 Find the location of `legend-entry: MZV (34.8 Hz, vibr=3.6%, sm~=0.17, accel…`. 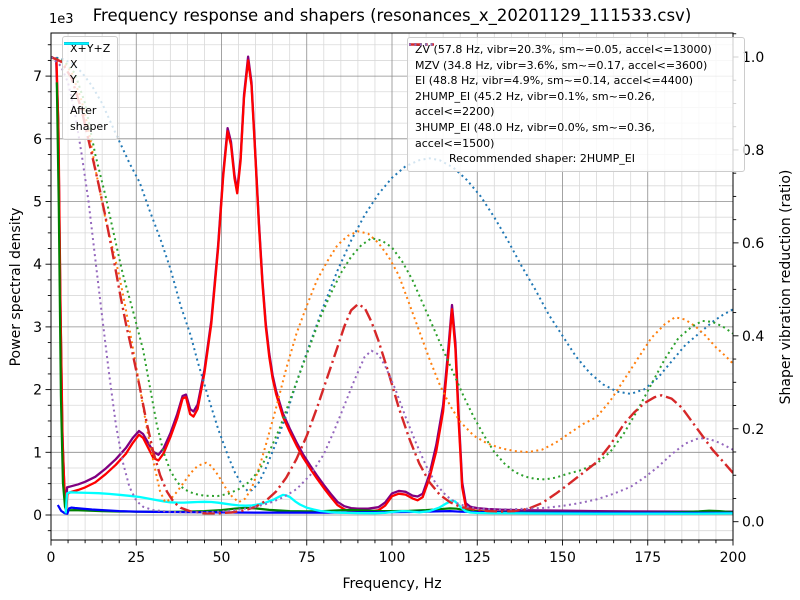

legend-entry: MZV (34.8 Hz, vibr=3.6%, sm~=0.17, accel… is located at coordinates (573, 58).